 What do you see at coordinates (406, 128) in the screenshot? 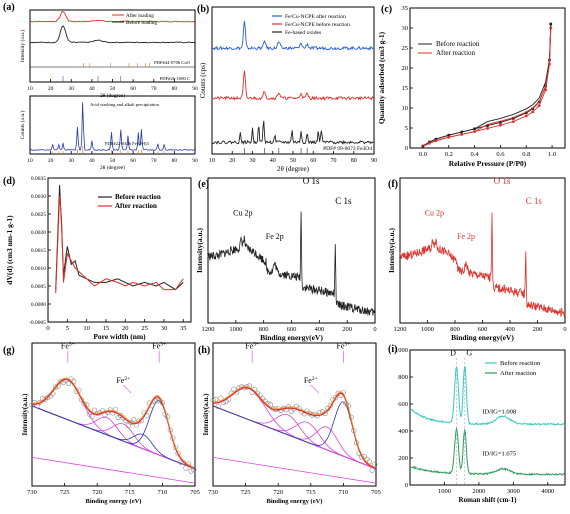
I see `y-tick-label: 5` at bounding box center [406, 128].